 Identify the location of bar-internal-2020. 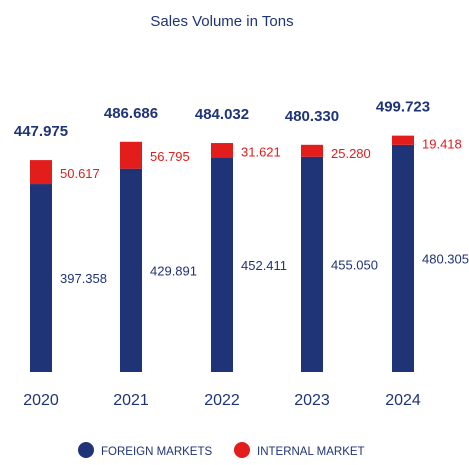
(41, 172).